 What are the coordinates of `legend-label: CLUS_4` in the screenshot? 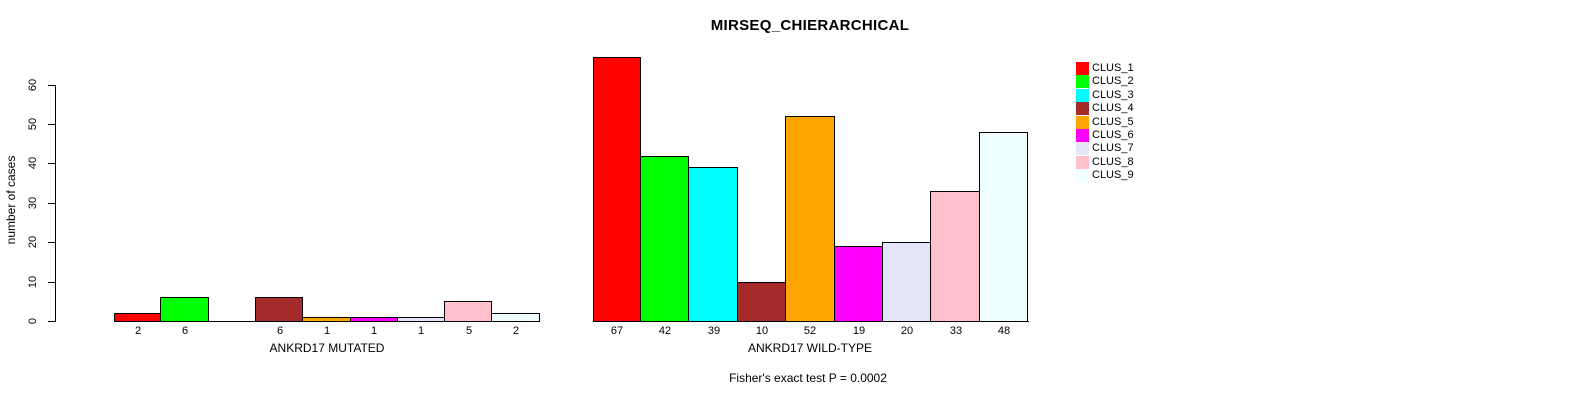 It's located at (1113, 108).